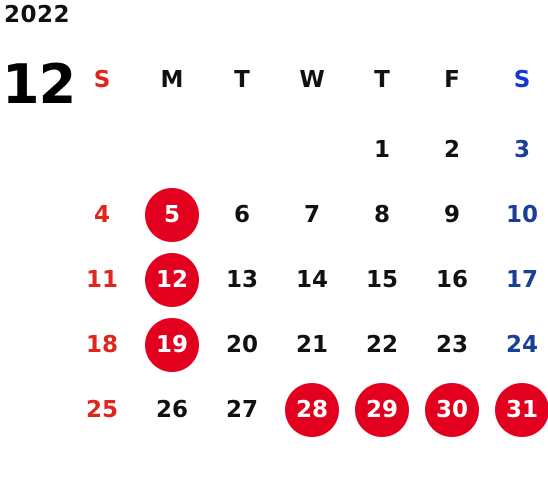 This screenshot has height=503, width=548. Describe the element at coordinates (381, 215) in the screenshot. I see `day-cell: 8` at that location.